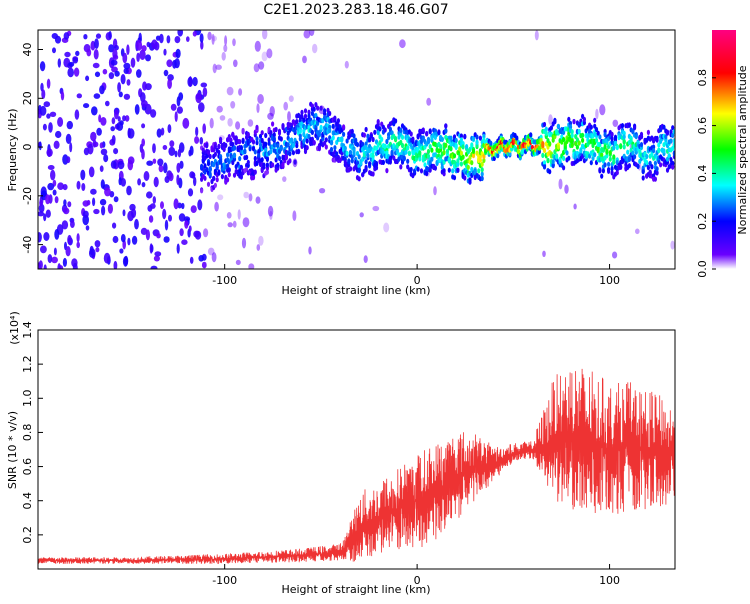 The height and width of the screenshot is (604, 750). Describe the element at coordinates (702, 221) in the screenshot. I see `colorbar-tick-label: 0.2` at that location.